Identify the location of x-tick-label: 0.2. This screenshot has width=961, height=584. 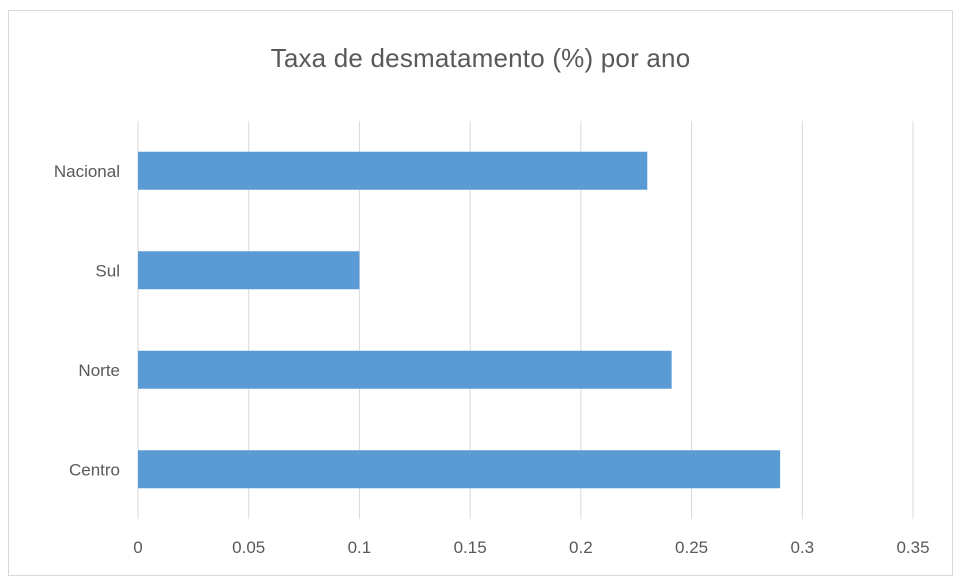
(581, 547).